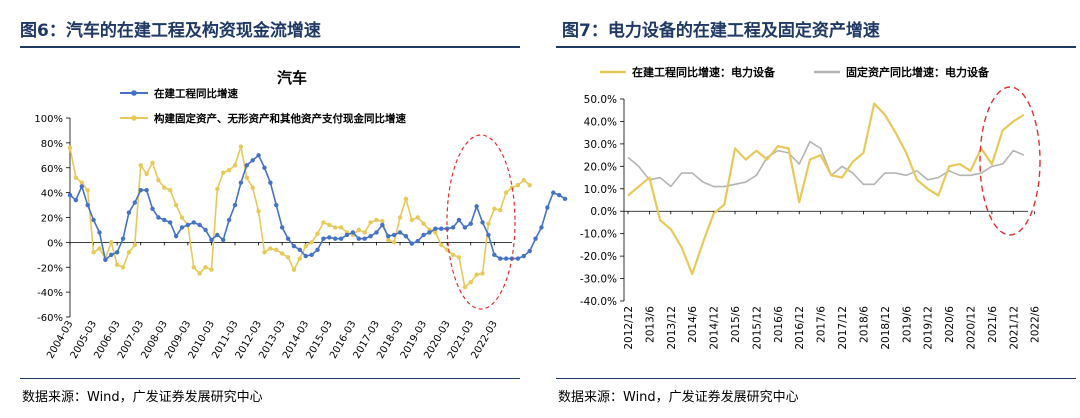 The height and width of the screenshot is (418, 1080). Describe the element at coordinates (757, 328) in the screenshot. I see `x-tick-label-2015-12: 2015/12` at that location.